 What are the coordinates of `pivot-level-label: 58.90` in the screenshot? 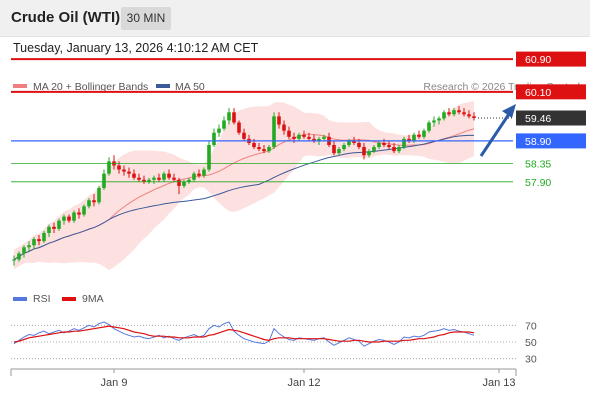 It's located at (538, 142).